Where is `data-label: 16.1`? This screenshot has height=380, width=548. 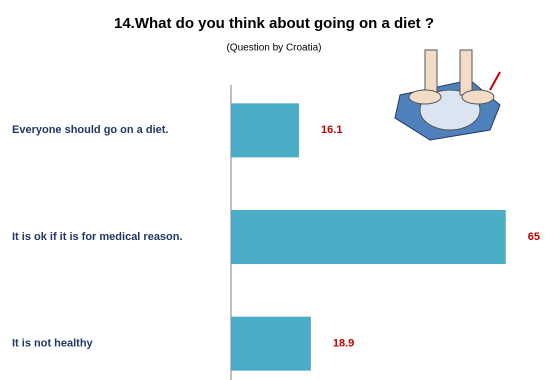
data-label: 16.1 is located at coordinates (331, 130).